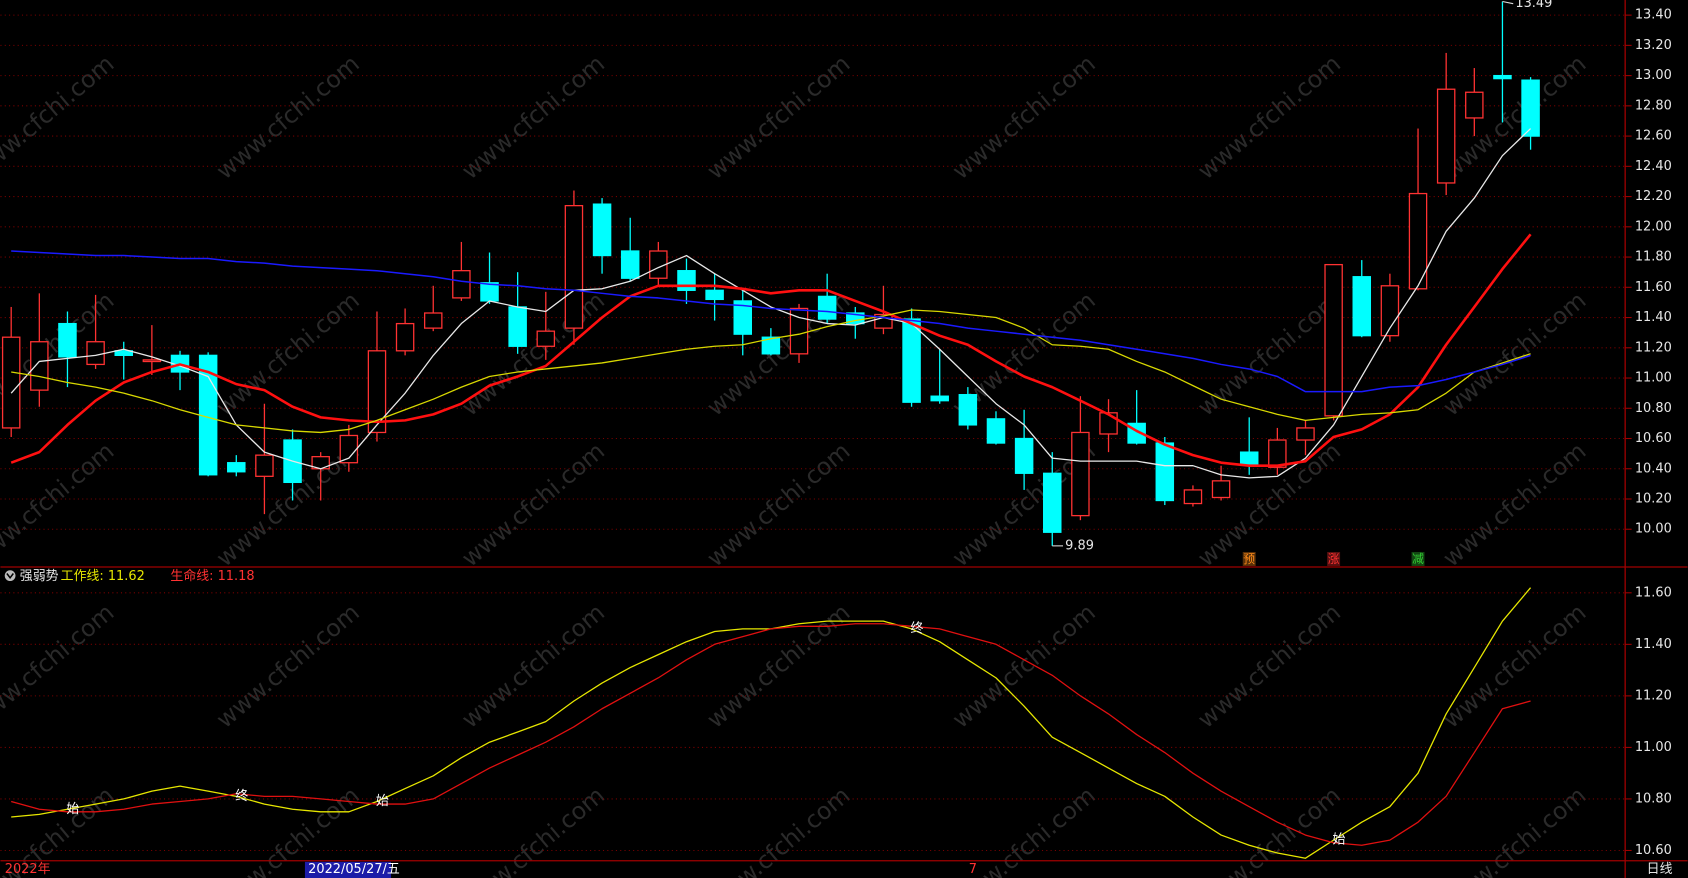 The image size is (1688, 878). Describe the element at coordinates (1653, 45) in the screenshot. I see `y-tick-label: 13.20` at that location.